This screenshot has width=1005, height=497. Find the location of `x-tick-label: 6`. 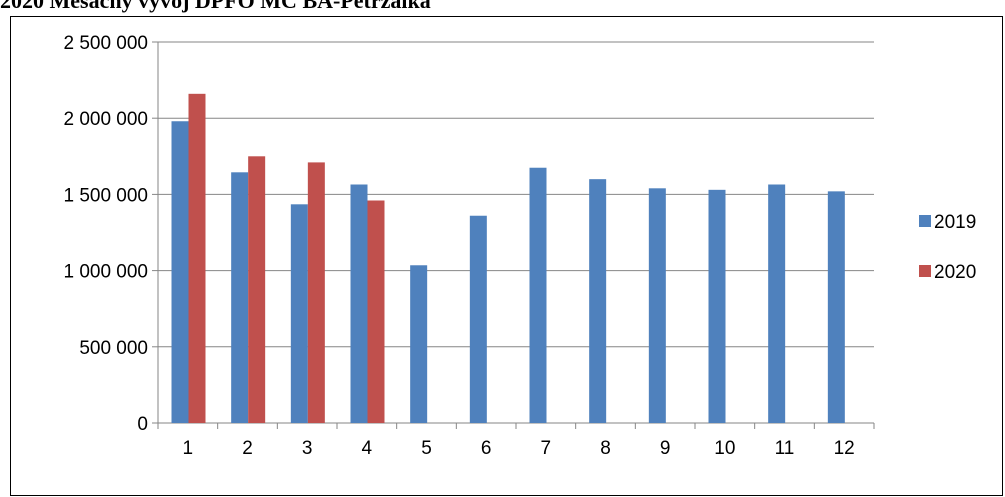

x-tick-label: 6 is located at coordinates (486, 448).